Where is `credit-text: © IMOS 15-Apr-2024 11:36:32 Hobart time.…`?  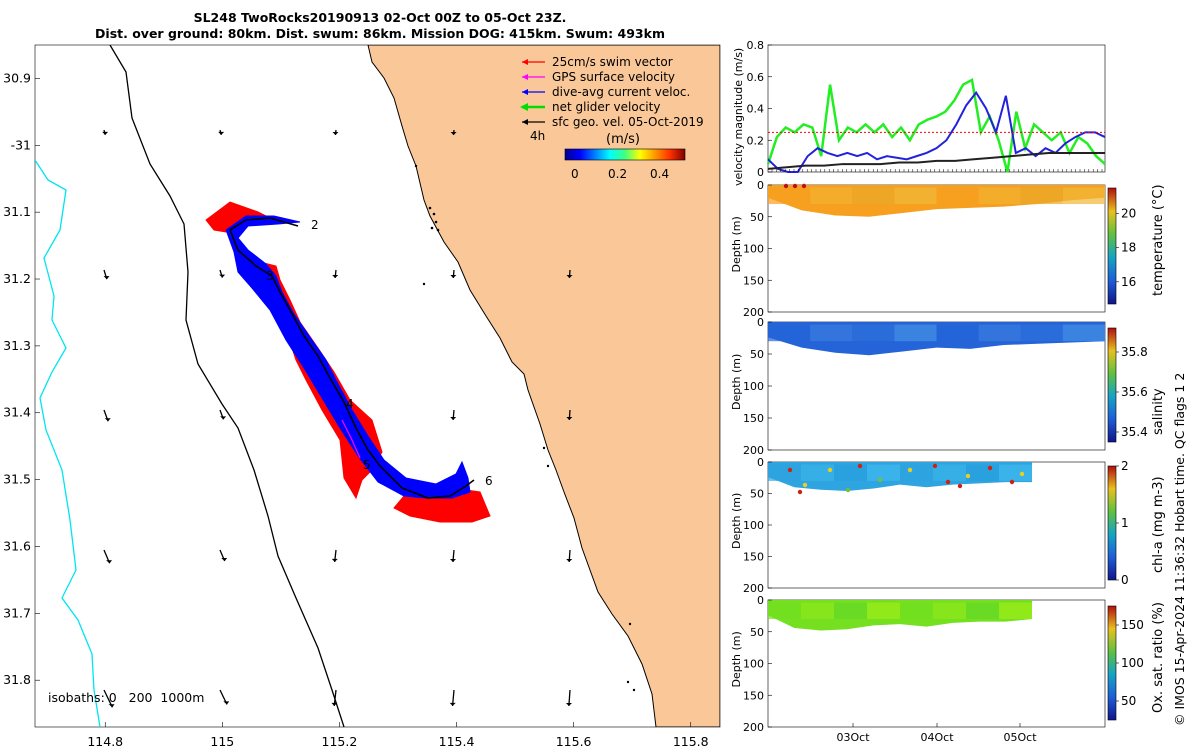
credit-text: © IMOS 15-Apr-2024 11:36:32 Hobart time.… is located at coordinates (1179, 549).